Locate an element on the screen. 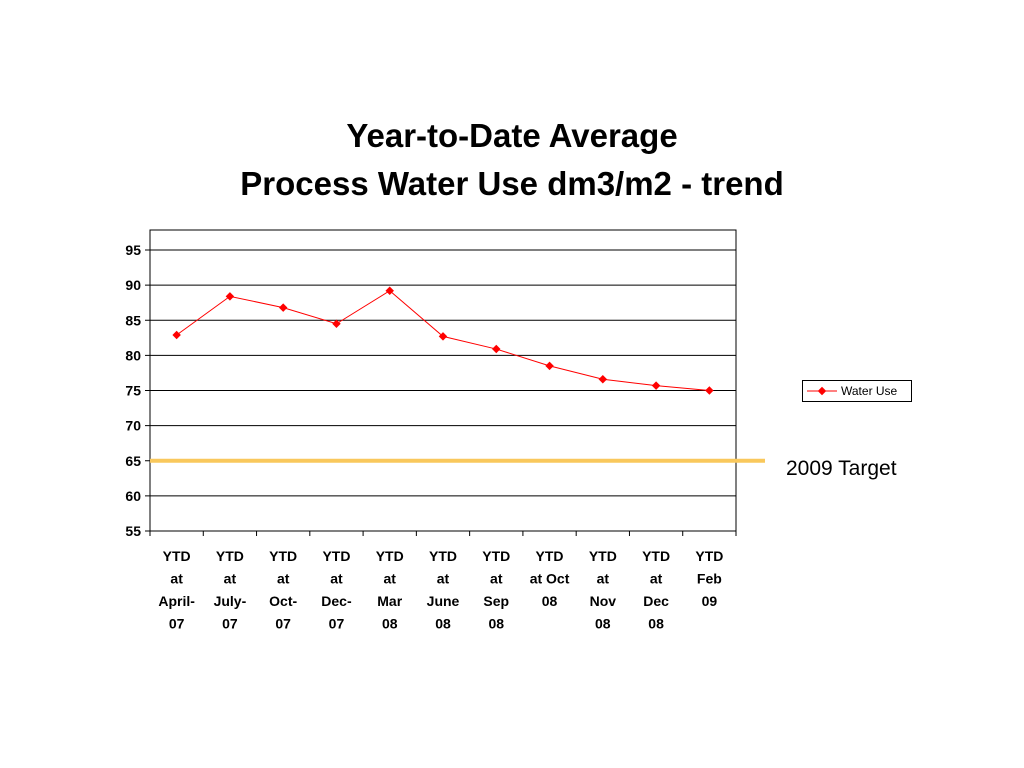 The width and height of the screenshot is (1024, 768). legend-marker-icon is located at coordinates (822, 391).